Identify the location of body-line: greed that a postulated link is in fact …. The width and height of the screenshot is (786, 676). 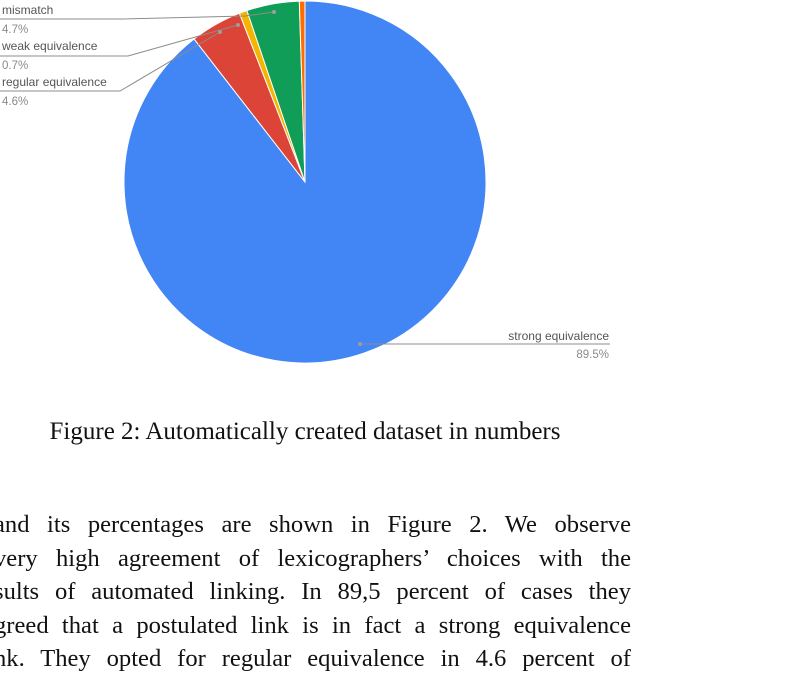
(315, 625).